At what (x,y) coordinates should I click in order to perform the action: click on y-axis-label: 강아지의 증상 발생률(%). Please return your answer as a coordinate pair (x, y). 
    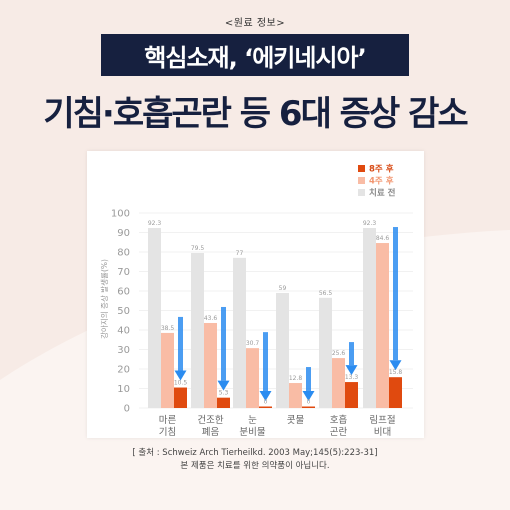
    Looking at the image, I should click on (104, 299).